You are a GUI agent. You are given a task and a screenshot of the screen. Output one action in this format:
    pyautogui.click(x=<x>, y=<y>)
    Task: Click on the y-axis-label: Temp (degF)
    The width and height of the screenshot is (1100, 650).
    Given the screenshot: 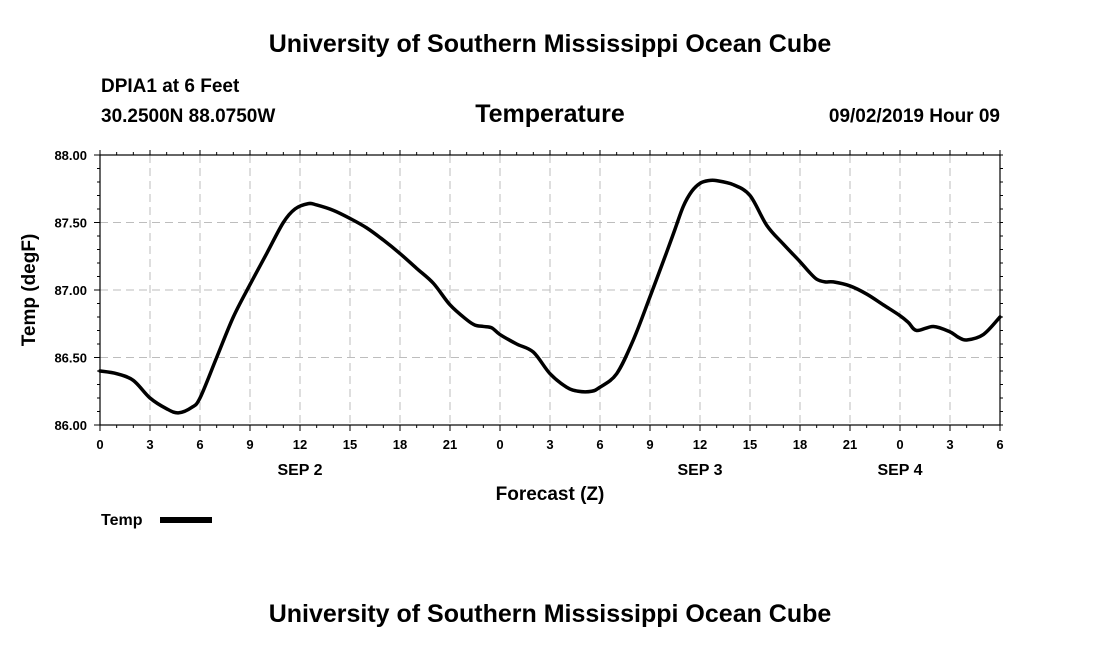 What is the action you would take?
    pyautogui.click(x=29, y=290)
    